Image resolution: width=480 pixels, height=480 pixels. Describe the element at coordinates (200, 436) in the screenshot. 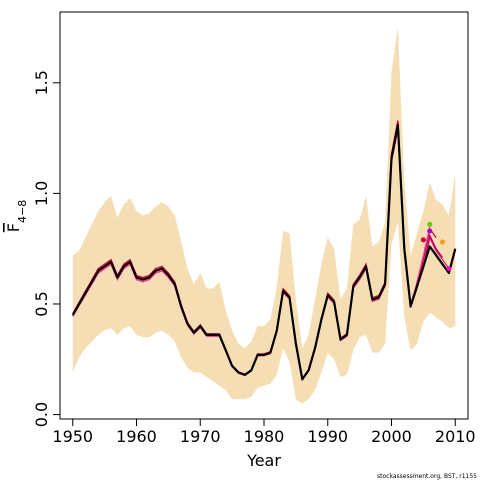

I see `x-tick-label: 1970` at that location.